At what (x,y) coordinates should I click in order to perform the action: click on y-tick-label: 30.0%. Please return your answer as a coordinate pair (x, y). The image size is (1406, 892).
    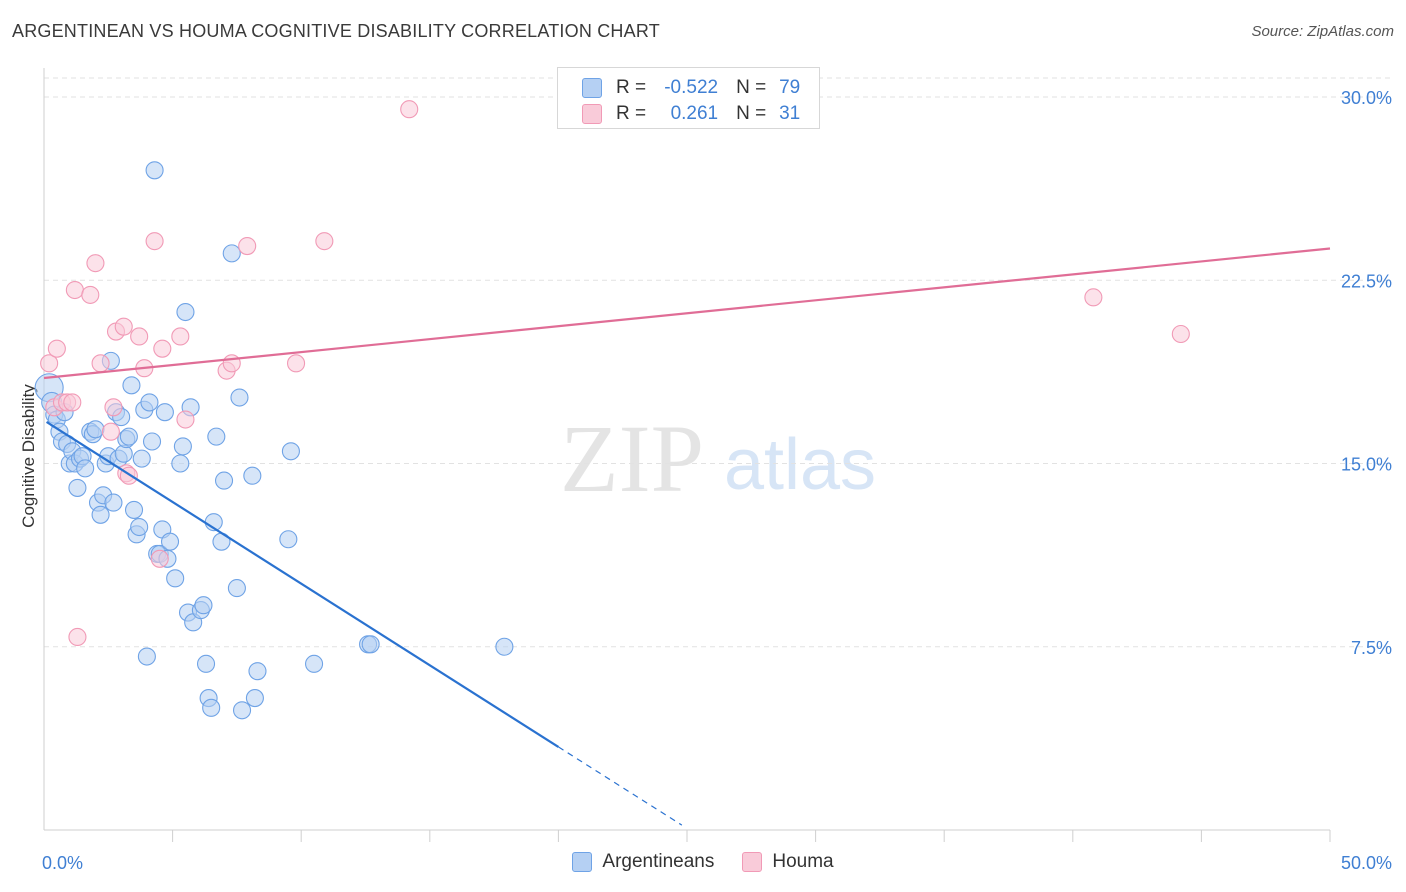
    Looking at the image, I should click on (1366, 98).